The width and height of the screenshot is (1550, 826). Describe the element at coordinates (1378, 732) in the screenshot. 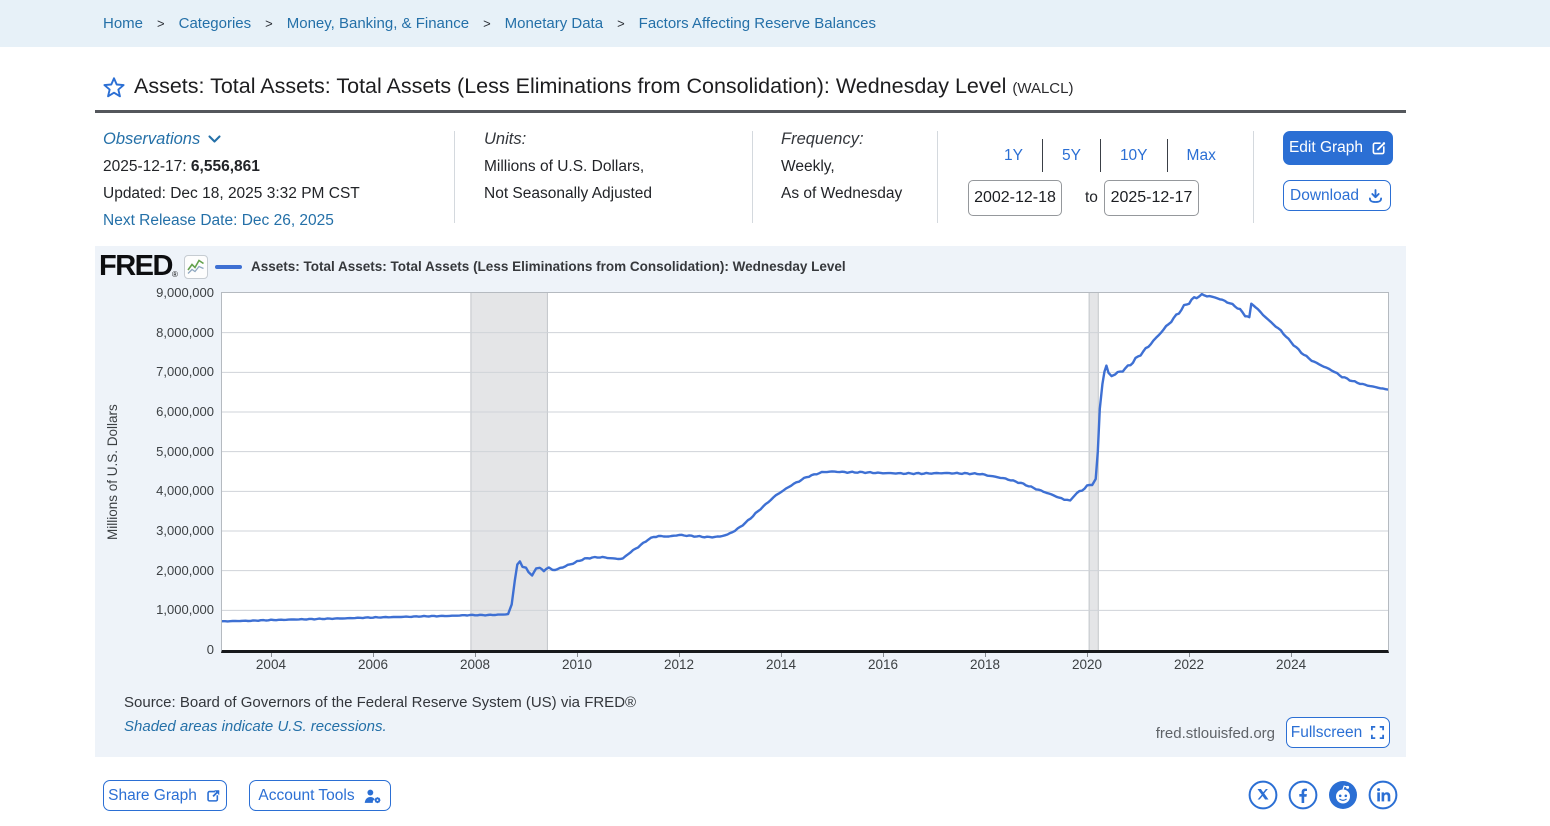

I see `fullscreen-icon` at that location.